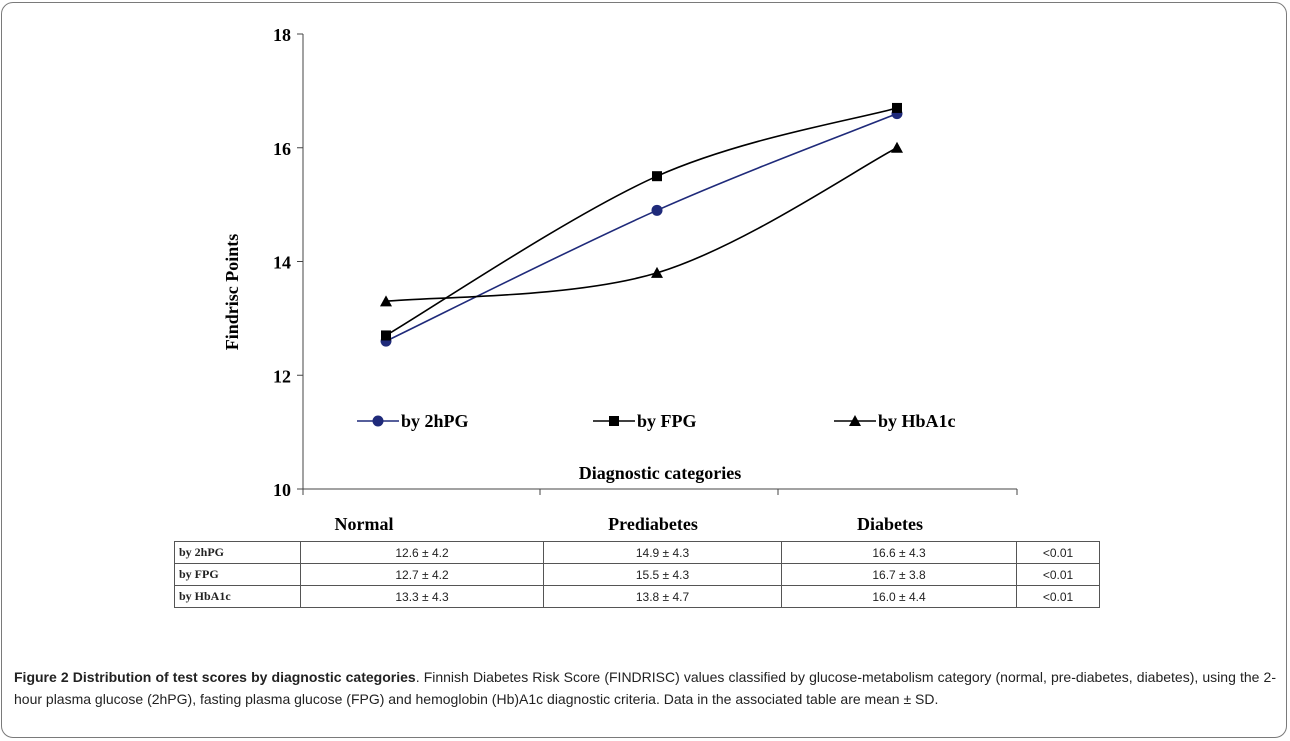 The height and width of the screenshot is (741, 1290). What do you see at coordinates (237, 552) in the screenshot?
I see `row-label: by 2hPG` at bounding box center [237, 552].